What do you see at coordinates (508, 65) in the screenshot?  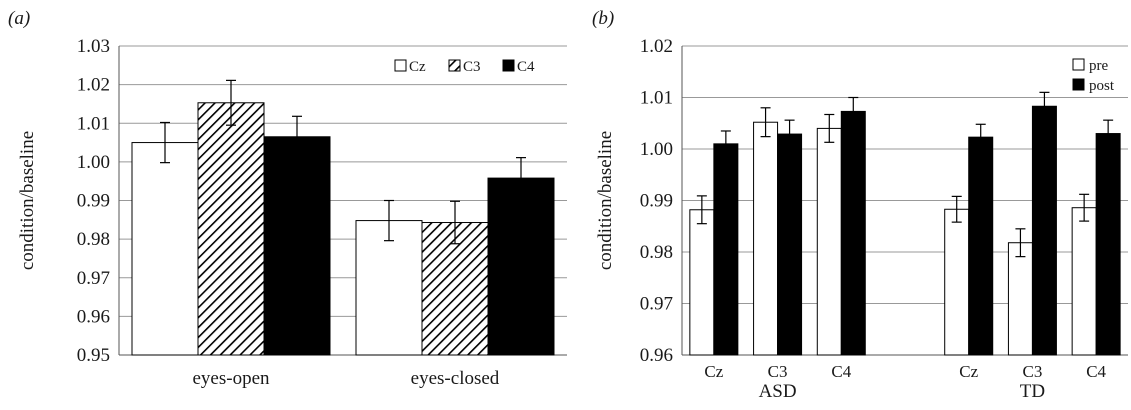 I see `legend-swatch-c4` at bounding box center [508, 65].